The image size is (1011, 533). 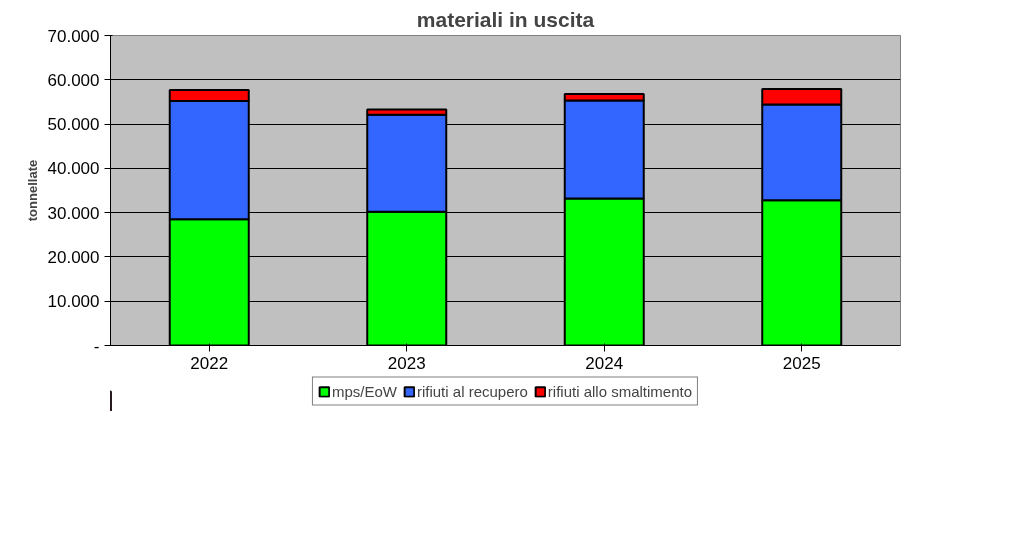 What do you see at coordinates (604, 363) in the screenshot?
I see `x-tick-label: 2024` at bounding box center [604, 363].